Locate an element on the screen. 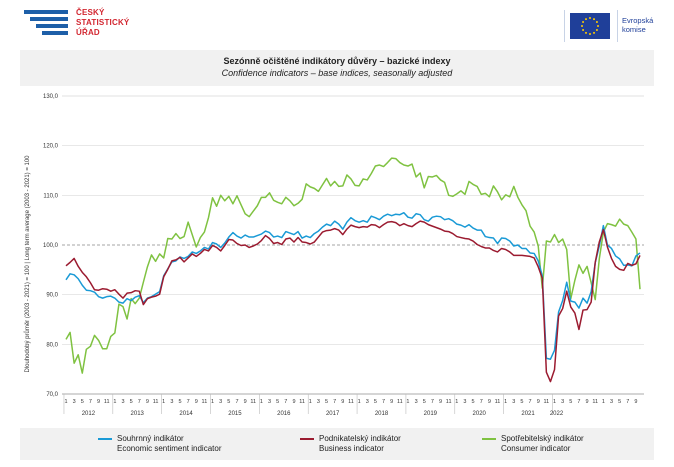 The width and height of the screenshot is (674, 467). x-tick-label-year: 2020 is located at coordinates (480, 414).